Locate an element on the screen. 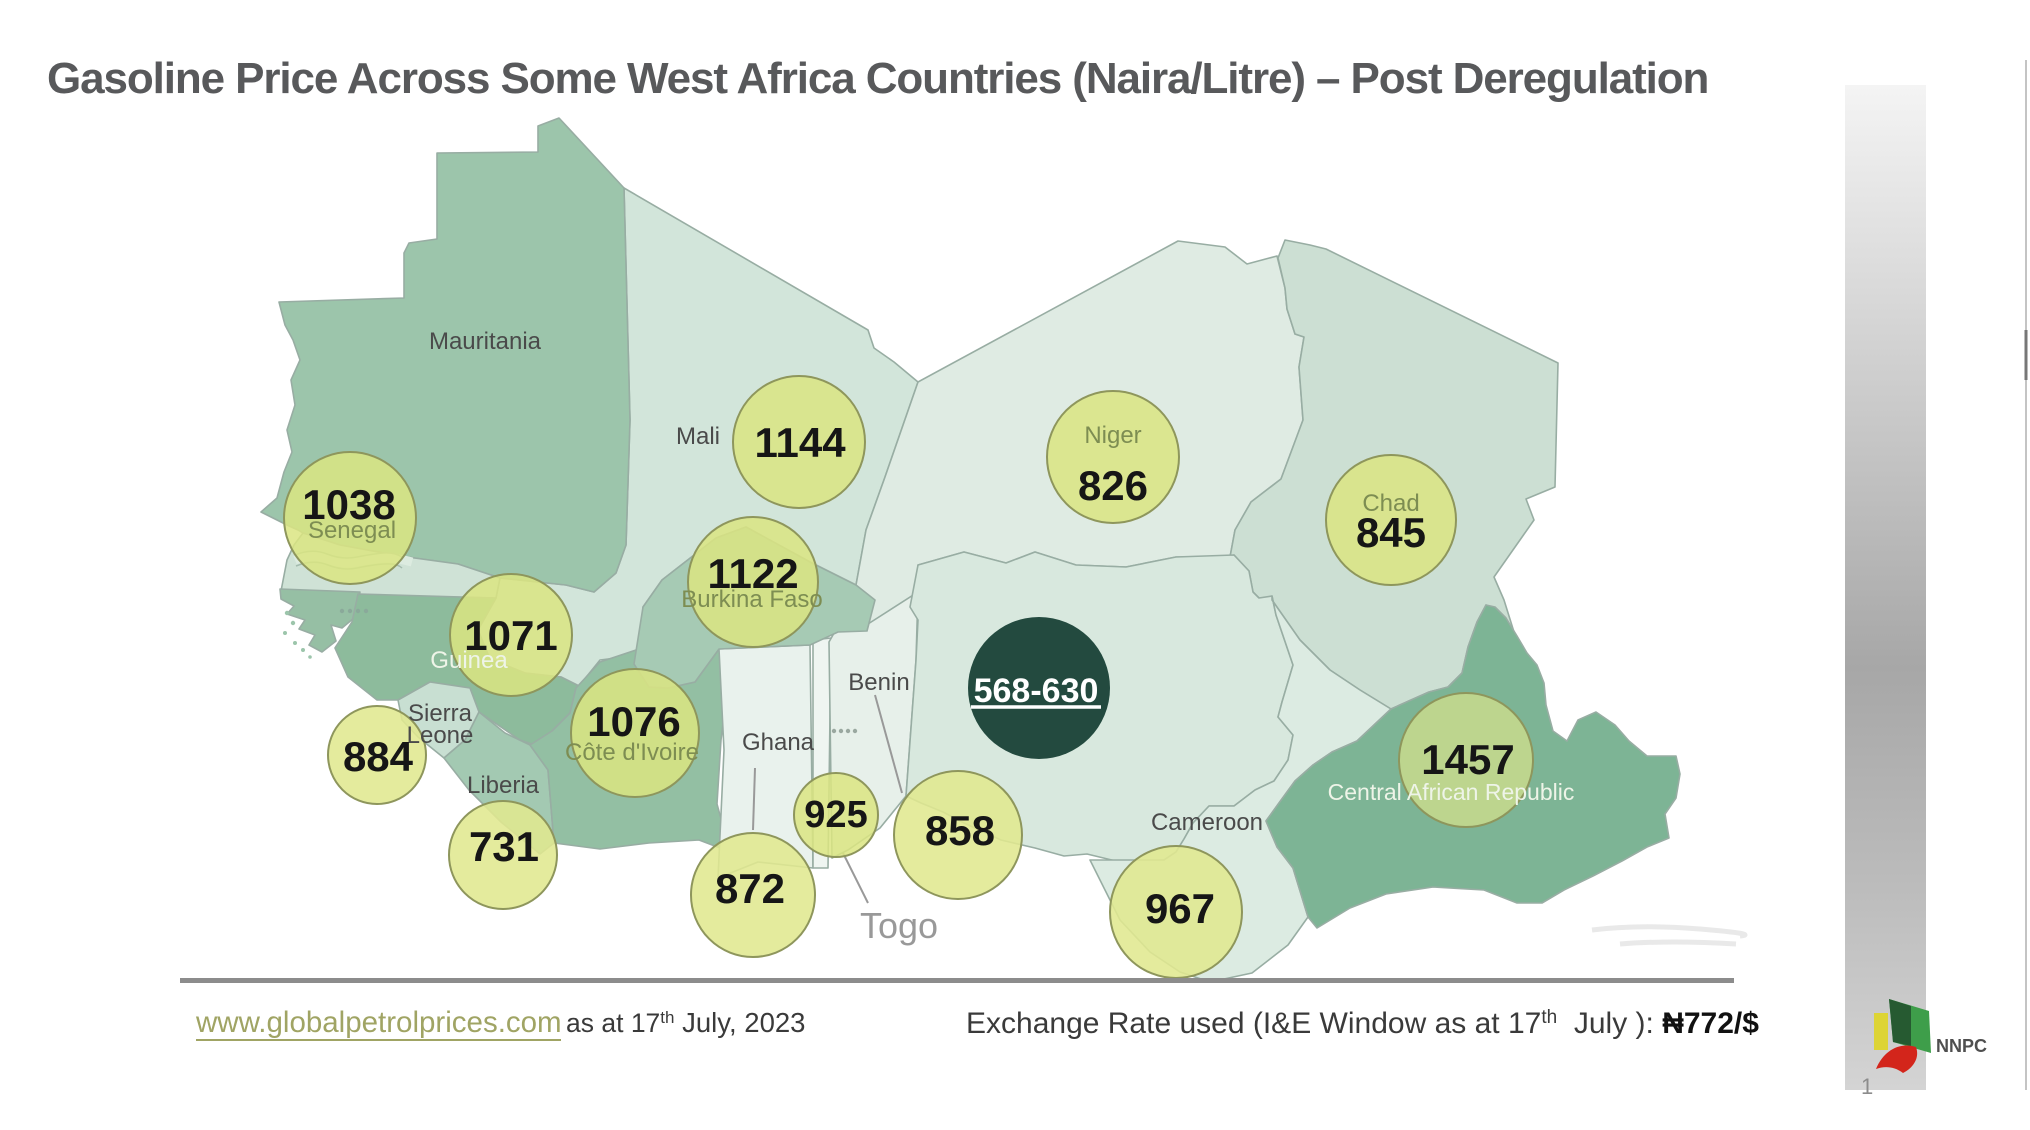 This screenshot has height=1130, width=2030. svg-text: Chad is located at coordinates (1390, 503).